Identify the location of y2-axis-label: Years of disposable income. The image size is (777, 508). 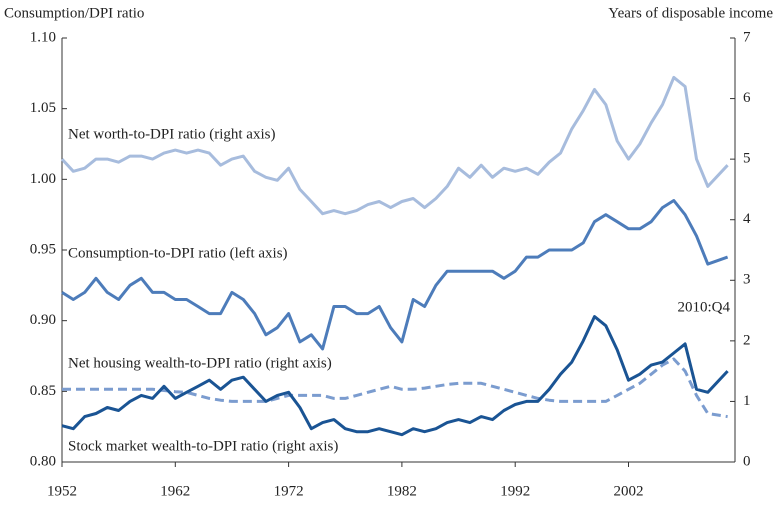
(690, 13).